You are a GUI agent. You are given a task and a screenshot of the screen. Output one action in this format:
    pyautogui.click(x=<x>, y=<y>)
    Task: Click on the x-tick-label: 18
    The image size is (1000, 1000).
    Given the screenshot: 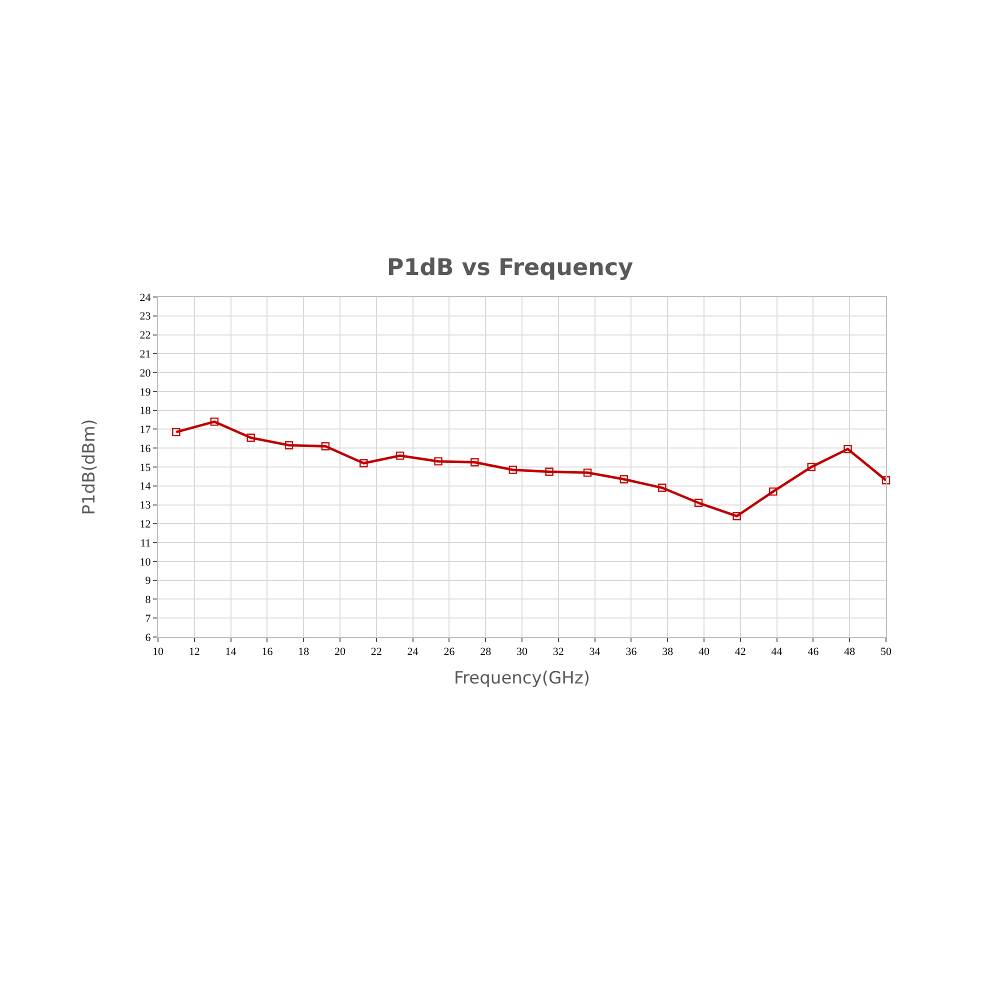 What is the action you would take?
    pyautogui.click(x=304, y=652)
    